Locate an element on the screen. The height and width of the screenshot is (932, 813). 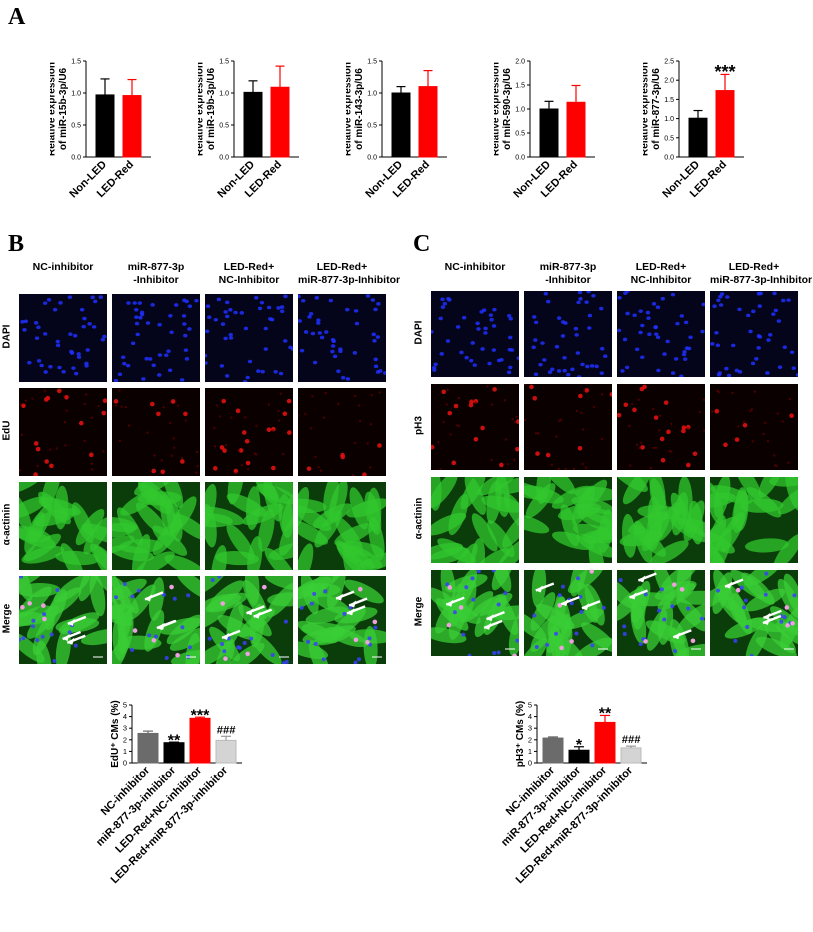
y-axis-label: Relative expressionof miR-19b-3p/U6 is located at coordinates (207, 109).